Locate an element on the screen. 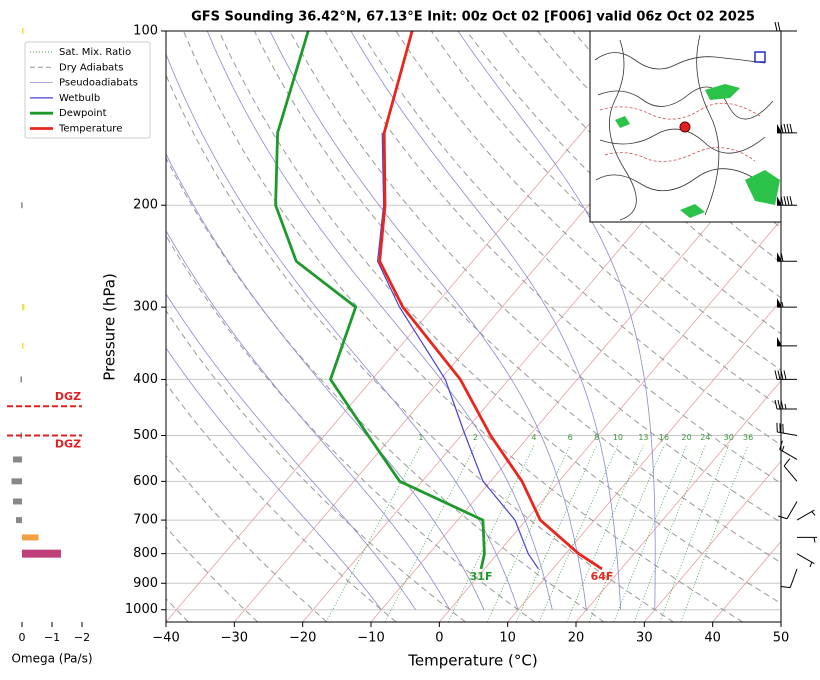 The width and height of the screenshot is (820, 680). x-tick-label: −30 is located at coordinates (234, 638).